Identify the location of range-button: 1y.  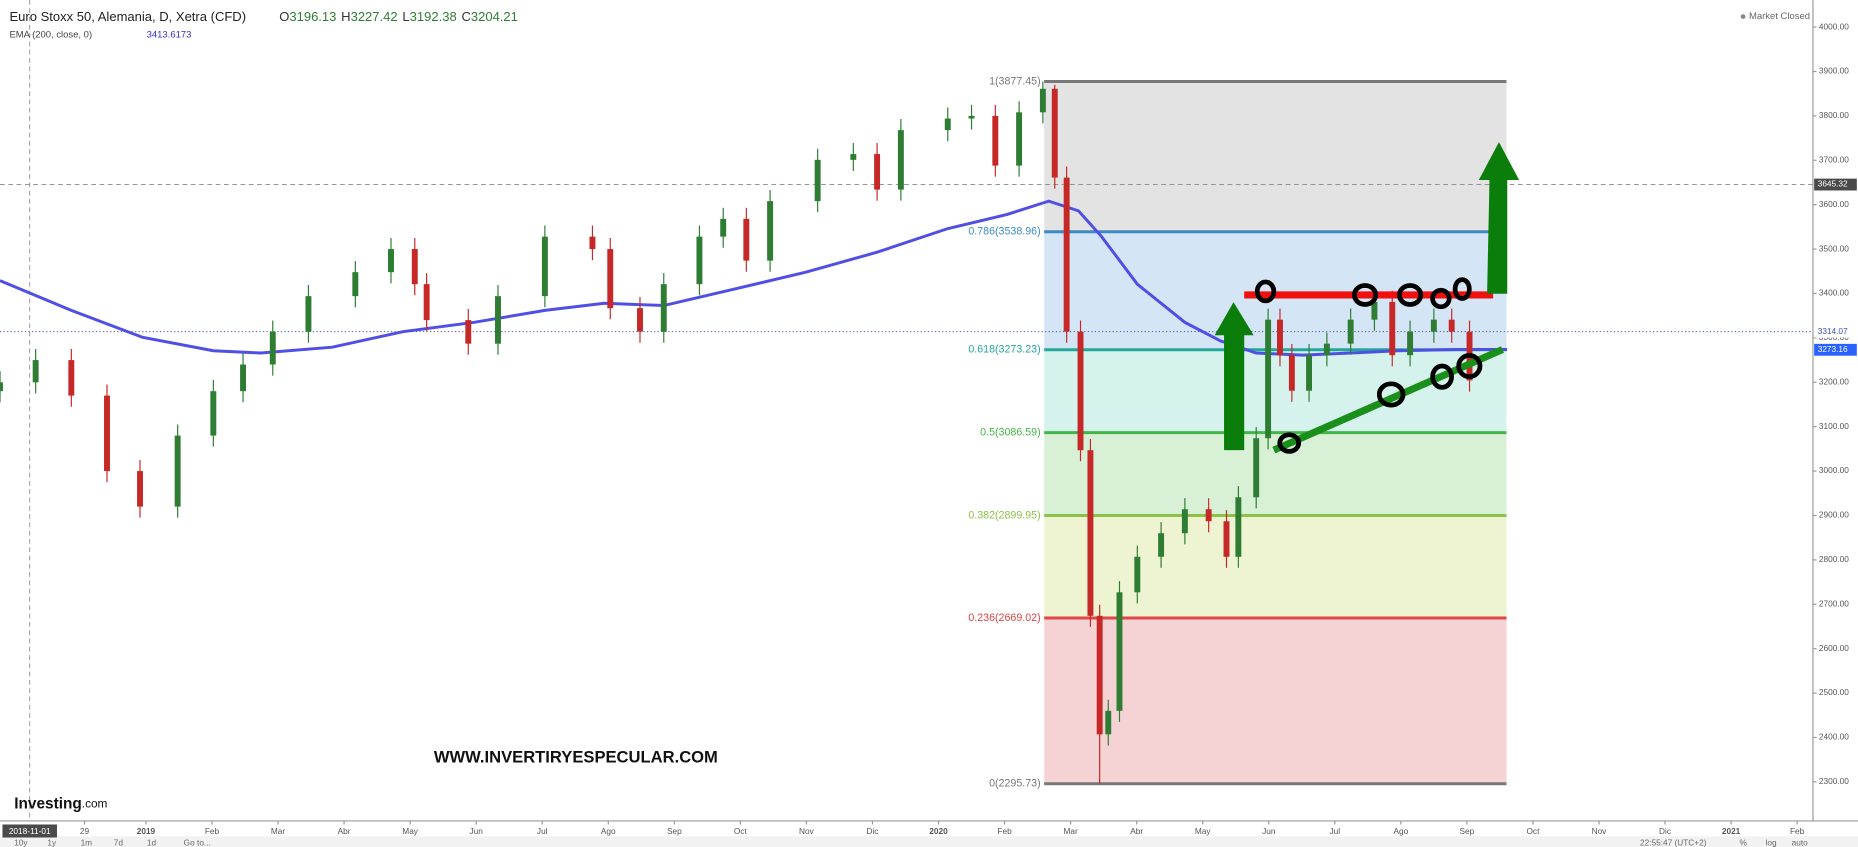
(52, 842).